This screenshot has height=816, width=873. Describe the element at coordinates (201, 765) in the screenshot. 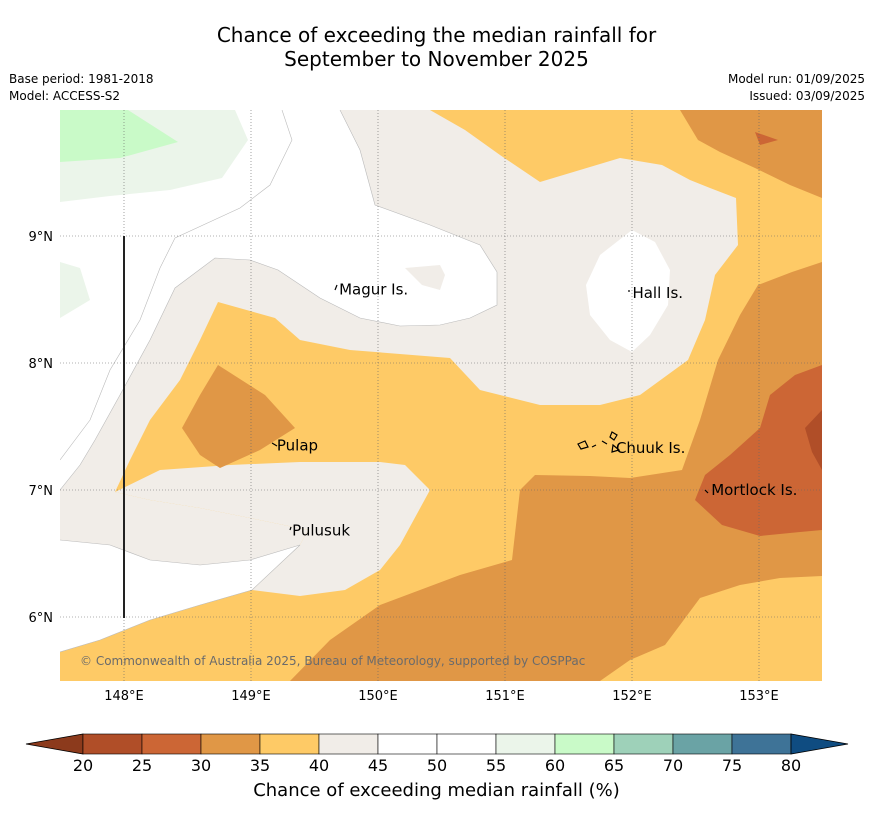

I see `colorbar-tick-label: 30` at that location.